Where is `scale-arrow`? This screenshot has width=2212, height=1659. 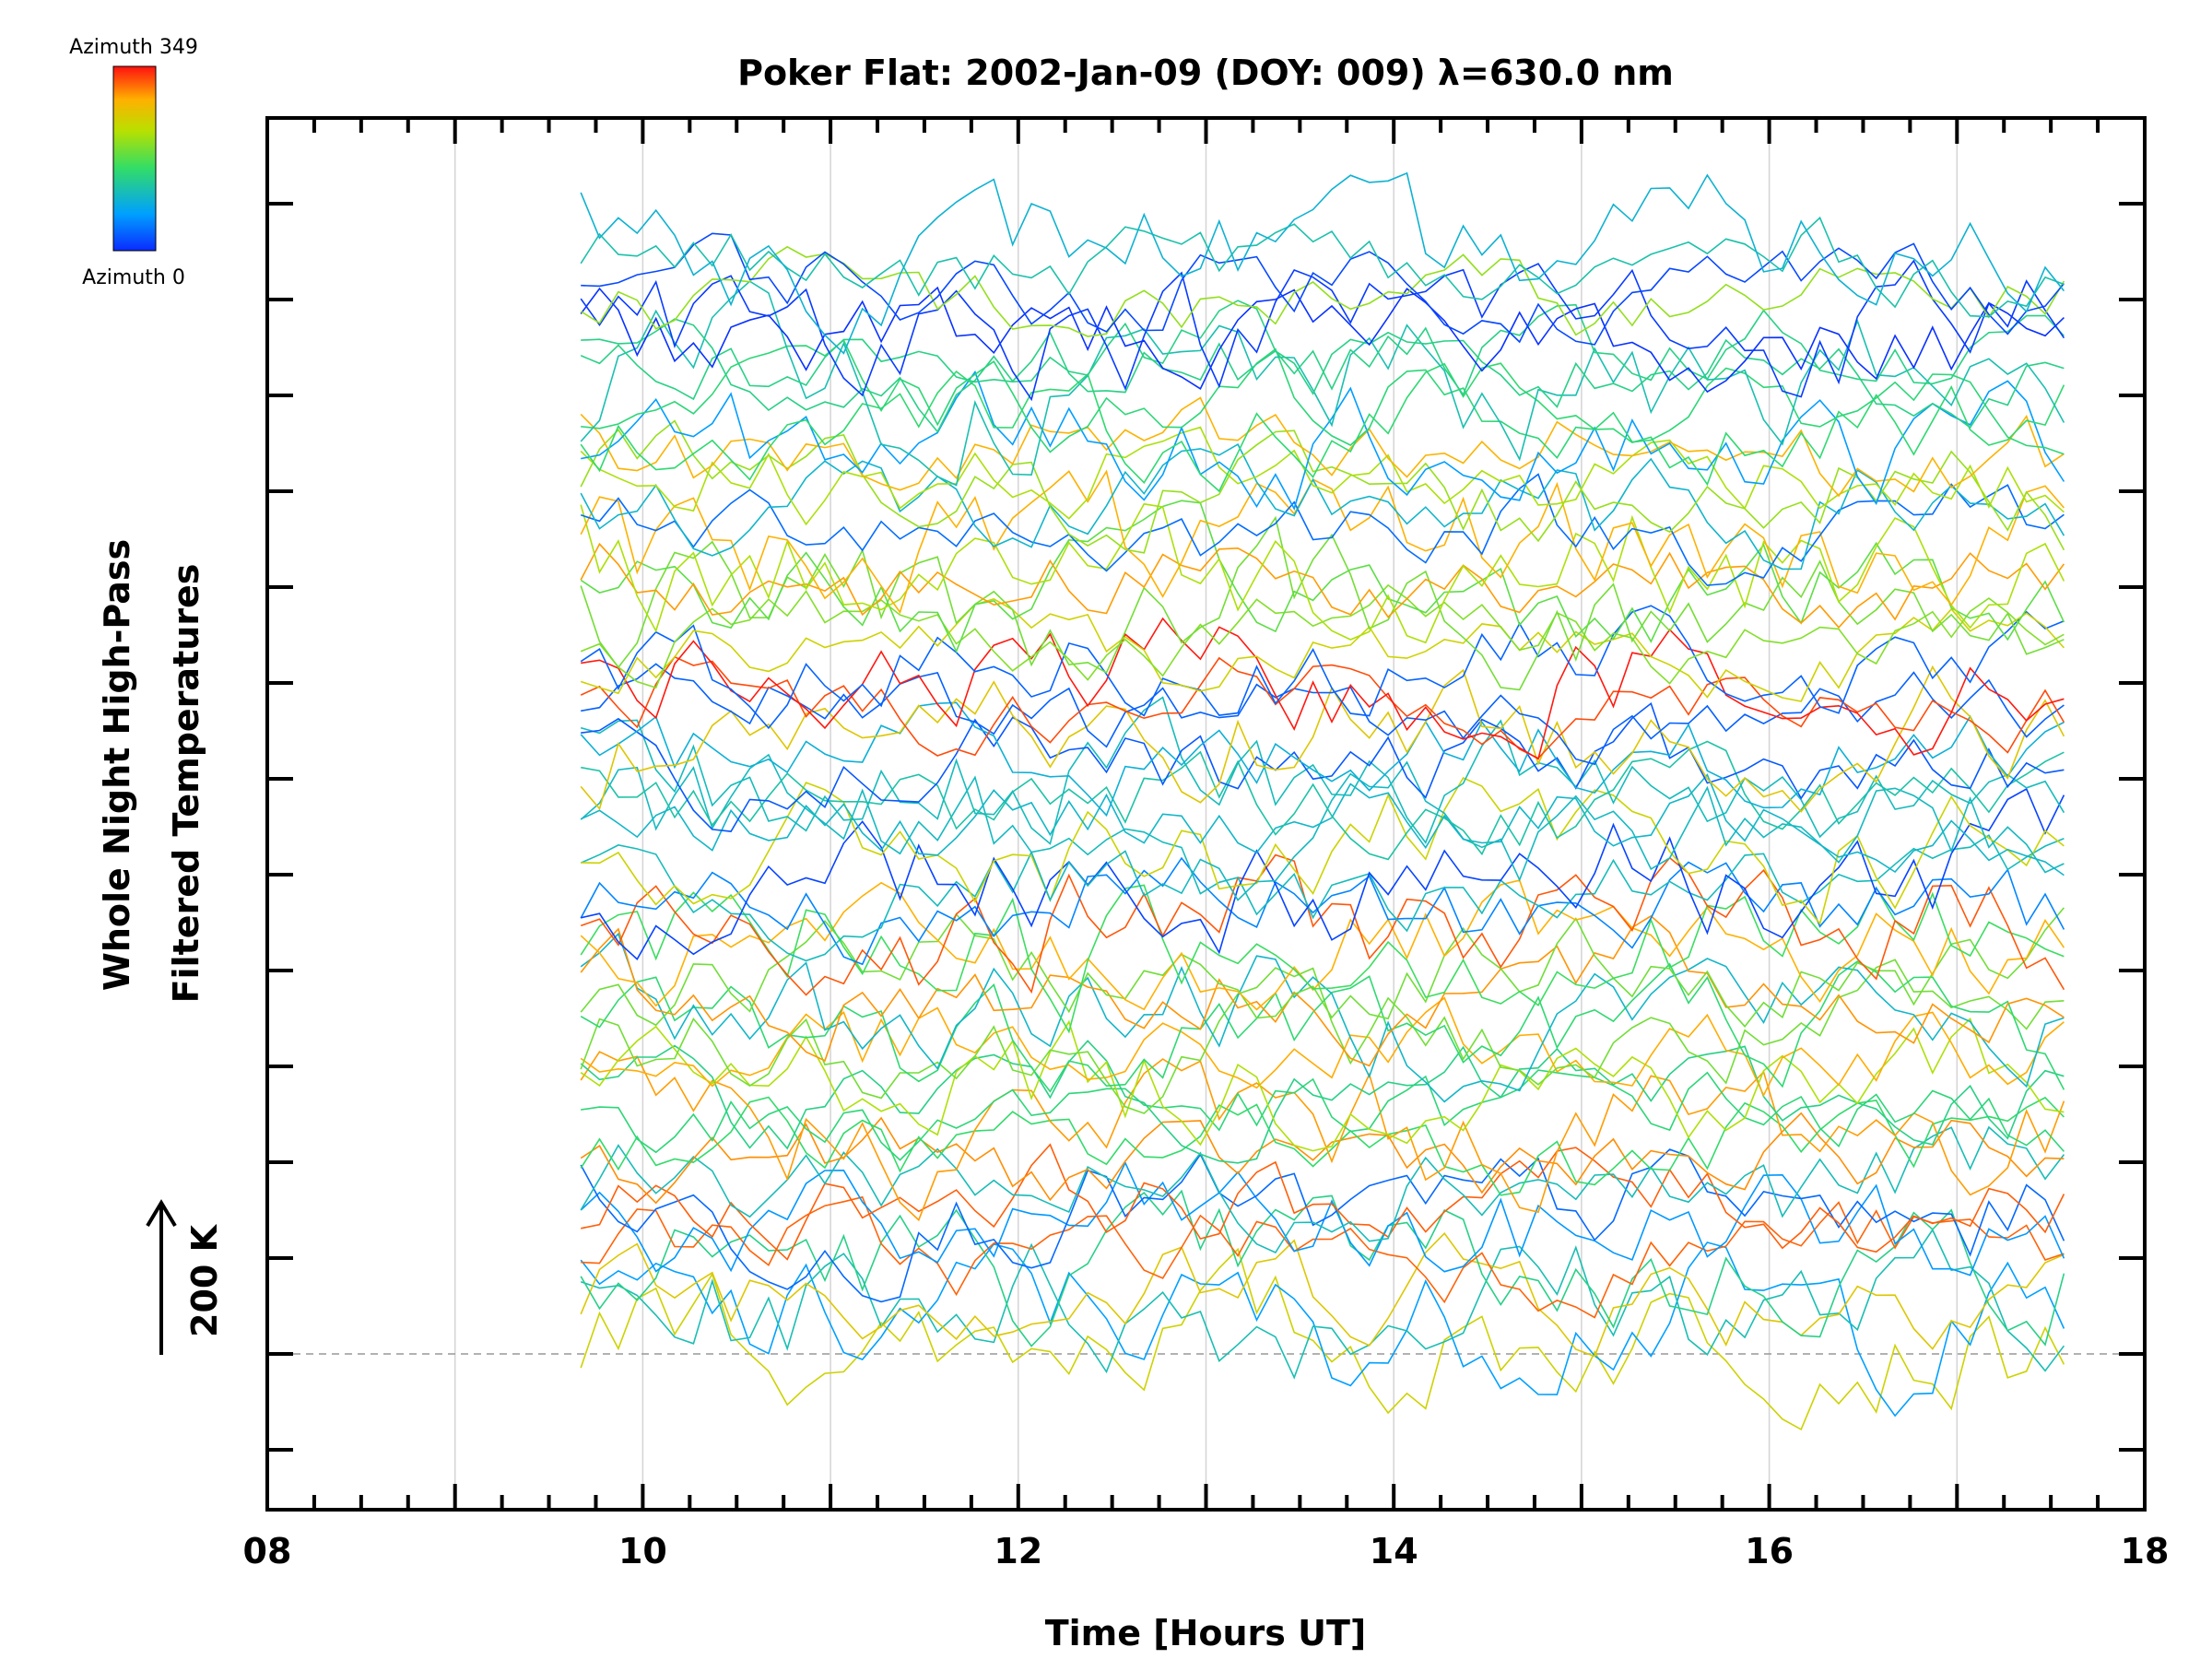 scale-arrow is located at coordinates (161, 1277).